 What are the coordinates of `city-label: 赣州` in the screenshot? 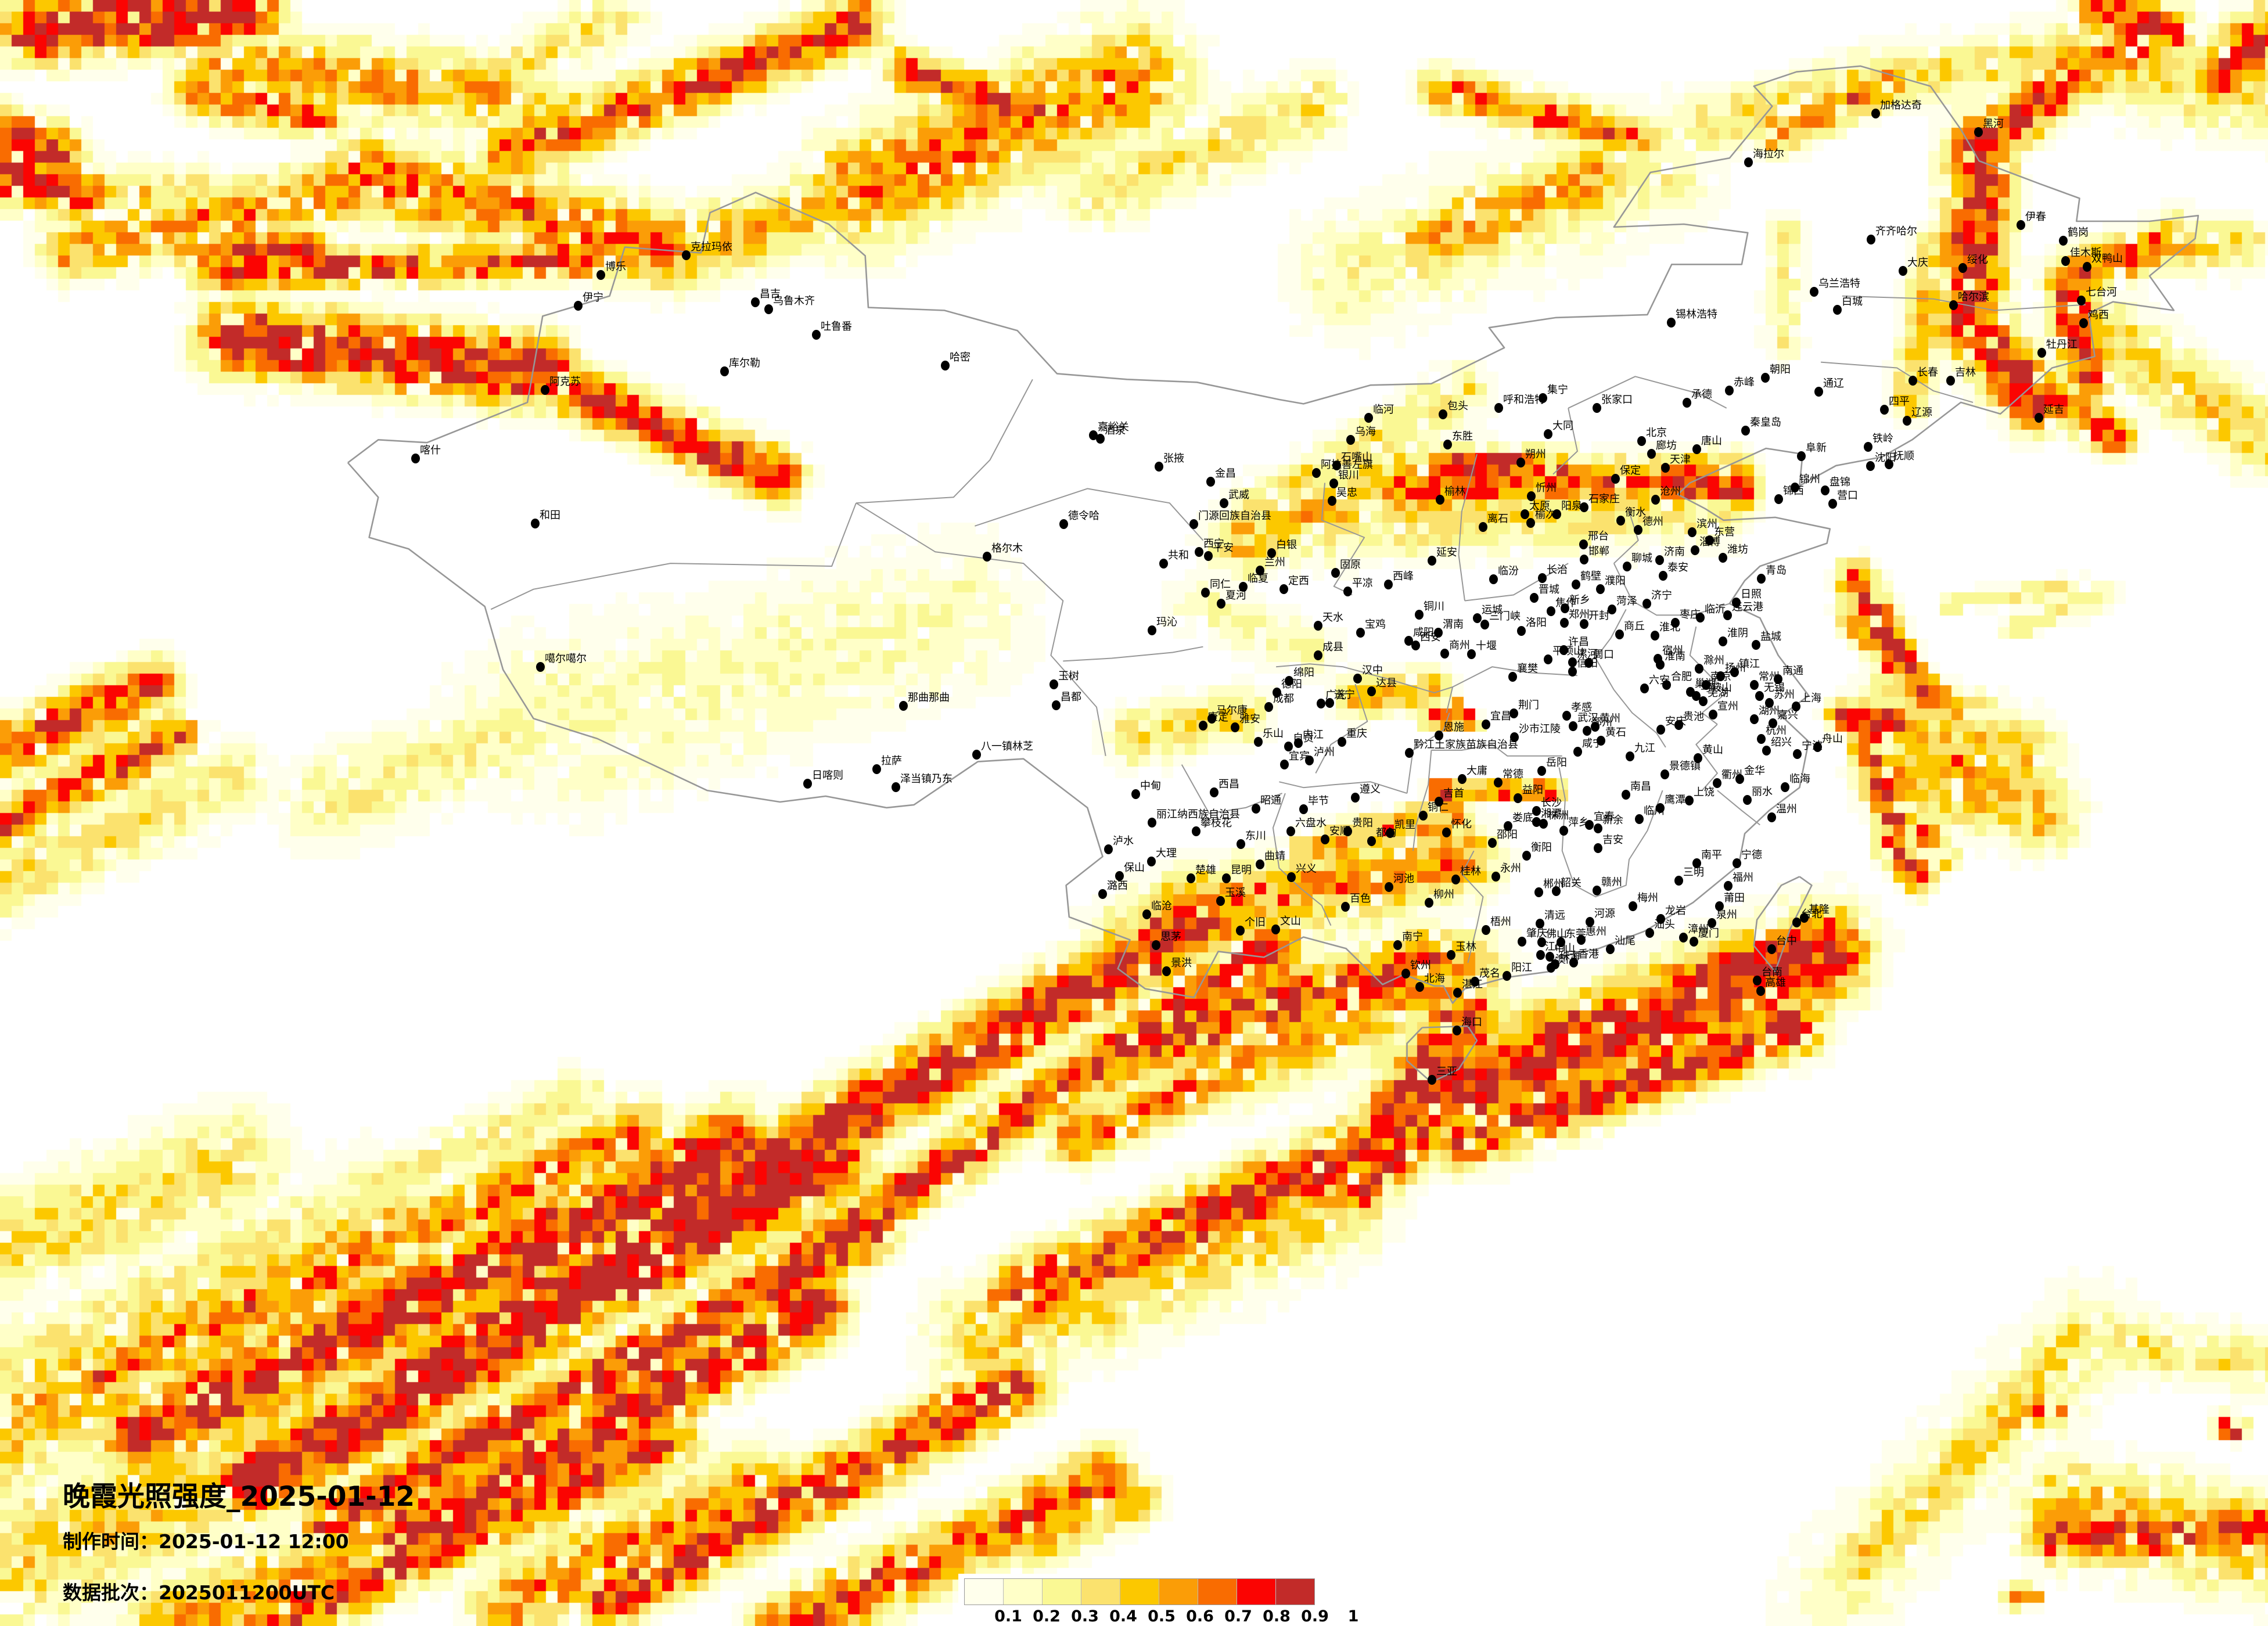 It's located at (1611, 882).